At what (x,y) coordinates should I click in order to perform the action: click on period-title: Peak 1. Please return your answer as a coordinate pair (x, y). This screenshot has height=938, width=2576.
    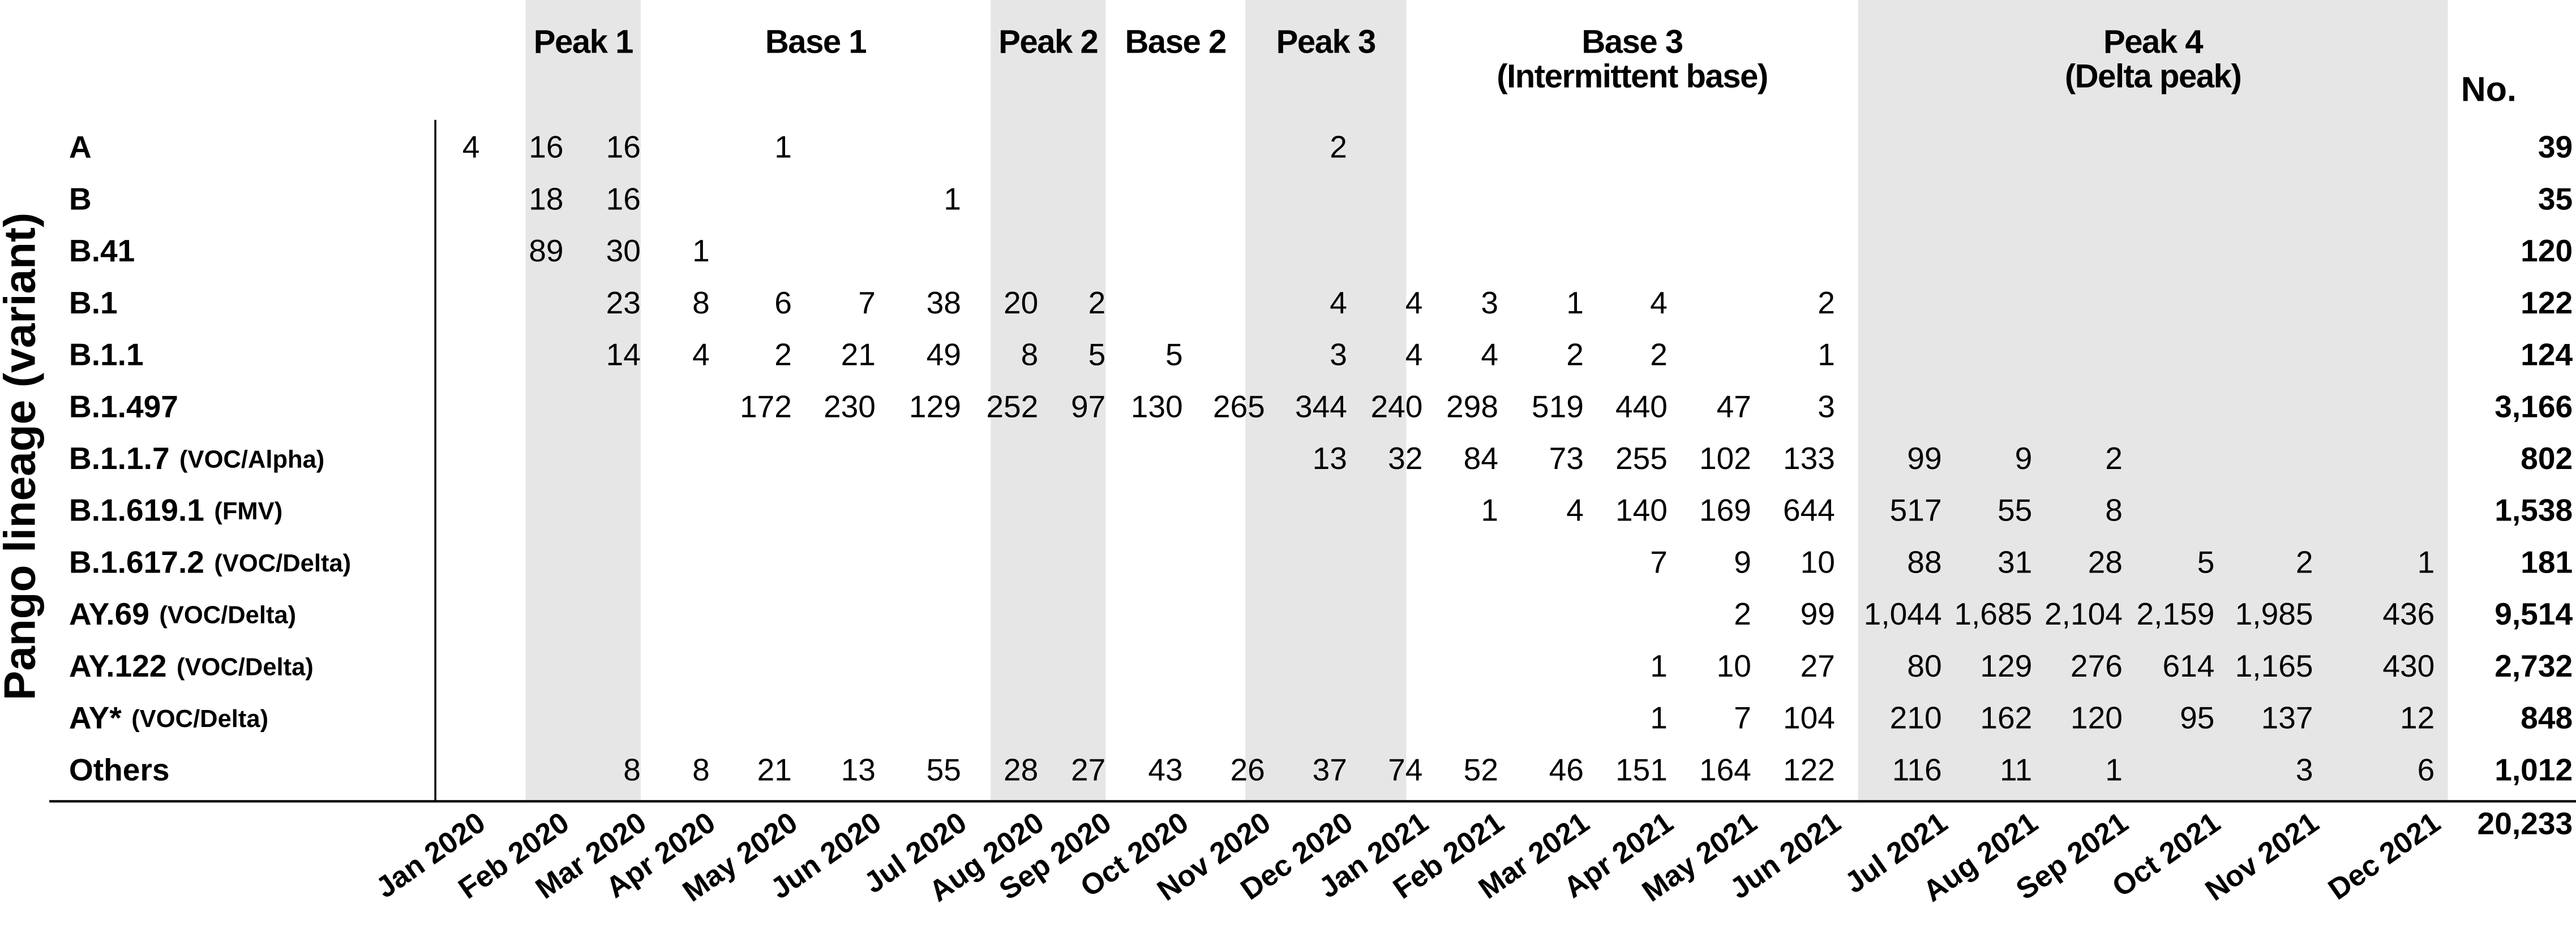
    Looking at the image, I should click on (583, 42).